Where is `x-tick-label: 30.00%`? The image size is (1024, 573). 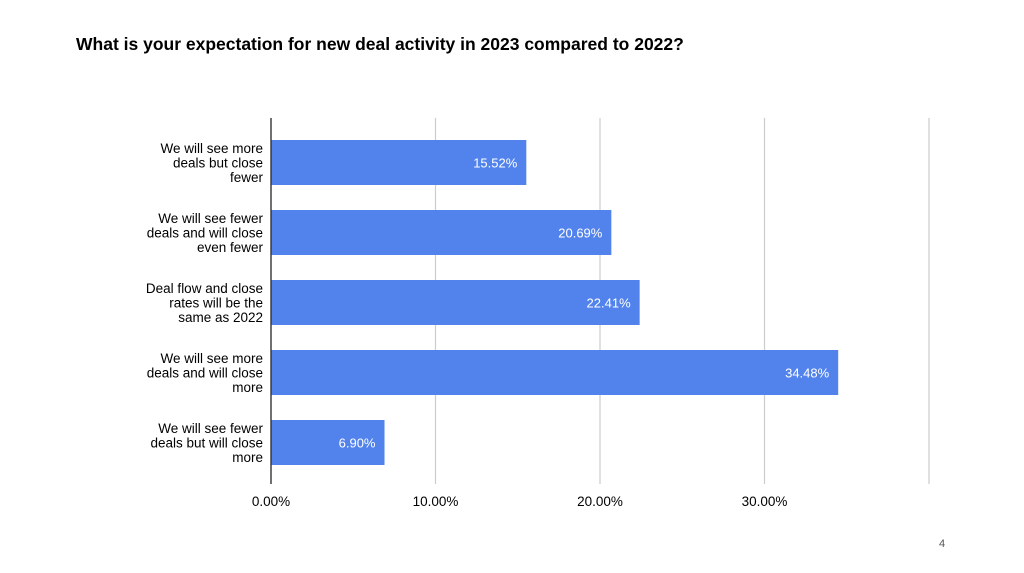 x-tick-label: 30.00% is located at coordinates (765, 501).